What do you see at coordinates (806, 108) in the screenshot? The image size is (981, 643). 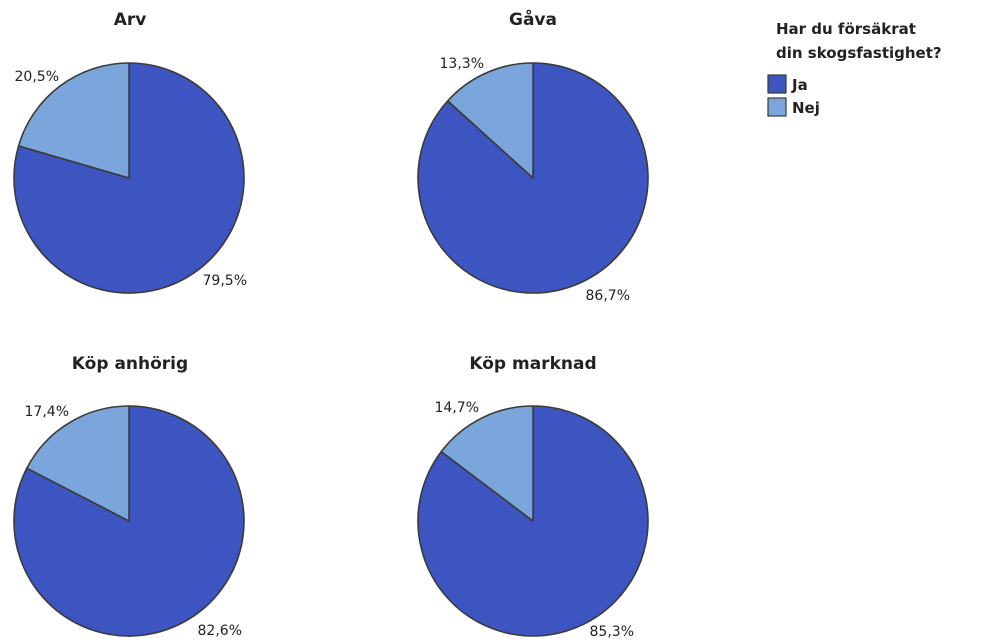 I see `legend-label-nej: Nej` at bounding box center [806, 108].